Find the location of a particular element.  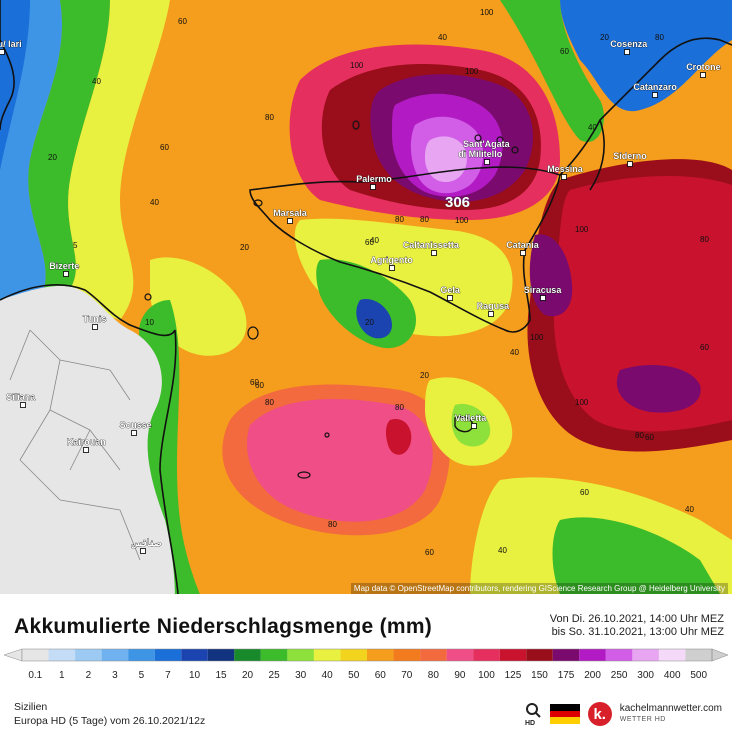

hd-label: HD is located at coordinates (530, 723).